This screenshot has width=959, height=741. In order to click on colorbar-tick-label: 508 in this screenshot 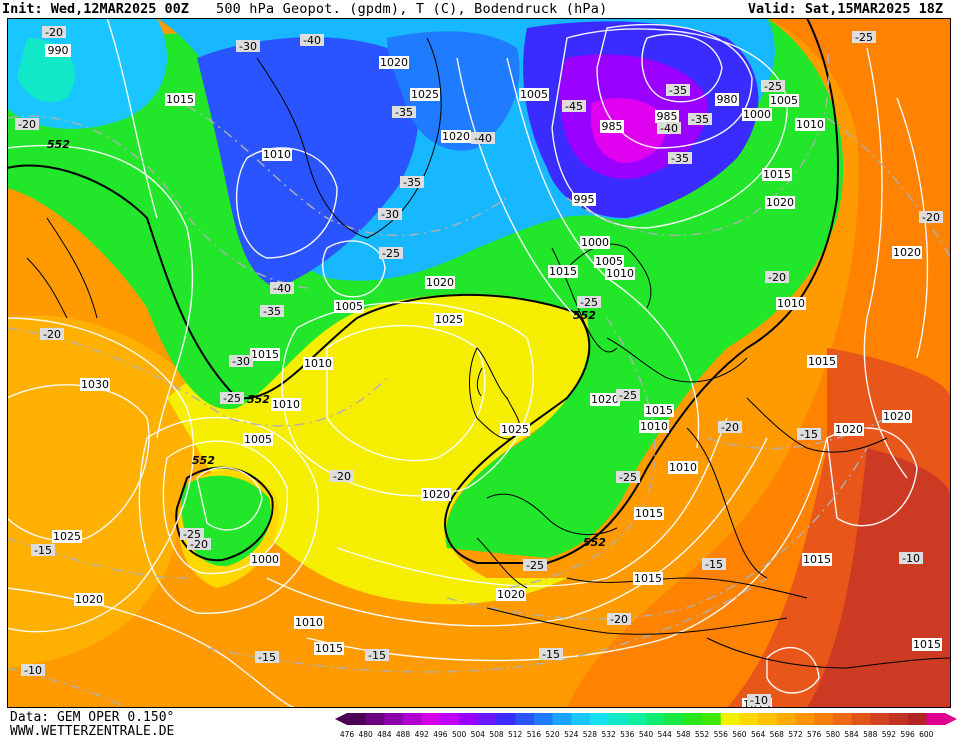, I will do `click(496, 734)`.